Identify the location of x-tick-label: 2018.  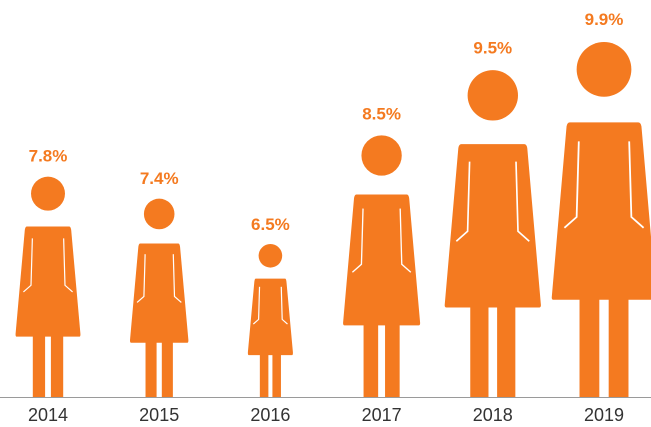
(493, 415).